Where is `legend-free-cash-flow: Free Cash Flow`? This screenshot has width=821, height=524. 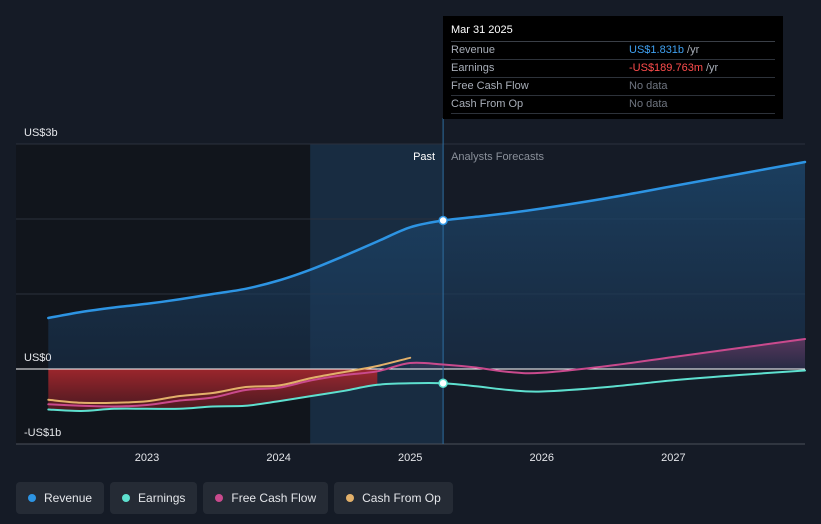 legend-free-cash-flow: Free Cash Flow is located at coordinates (266, 498).